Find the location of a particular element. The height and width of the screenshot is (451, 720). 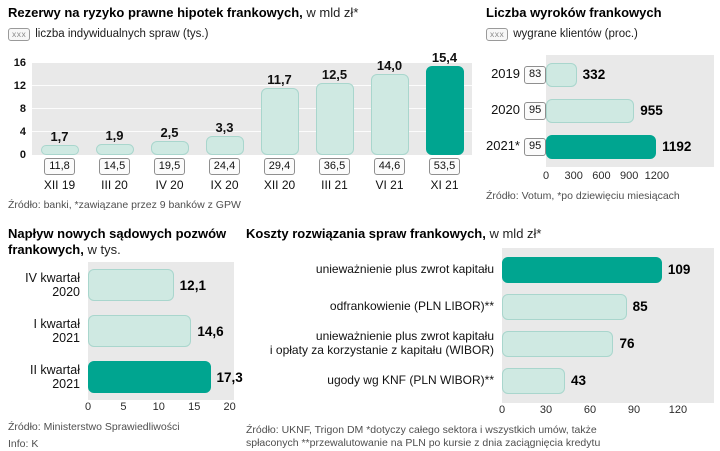

bar-track: 14,6 is located at coordinates (161, 331).